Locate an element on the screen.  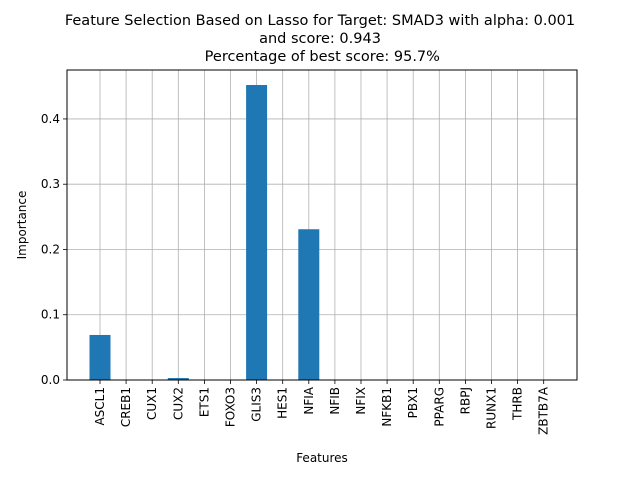
bar-nfia is located at coordinates (309, 304).